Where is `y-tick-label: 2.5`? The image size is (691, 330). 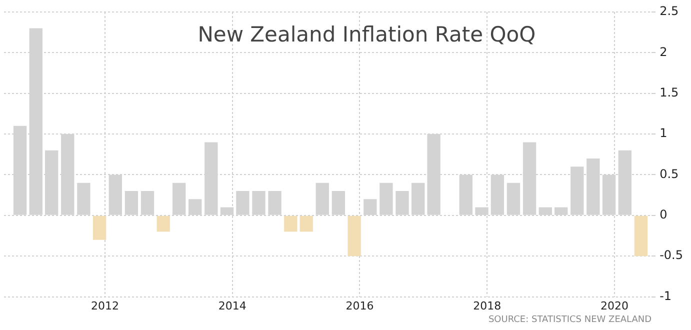 y-tick-label: 2.5 is located at coordinates (669, 11).